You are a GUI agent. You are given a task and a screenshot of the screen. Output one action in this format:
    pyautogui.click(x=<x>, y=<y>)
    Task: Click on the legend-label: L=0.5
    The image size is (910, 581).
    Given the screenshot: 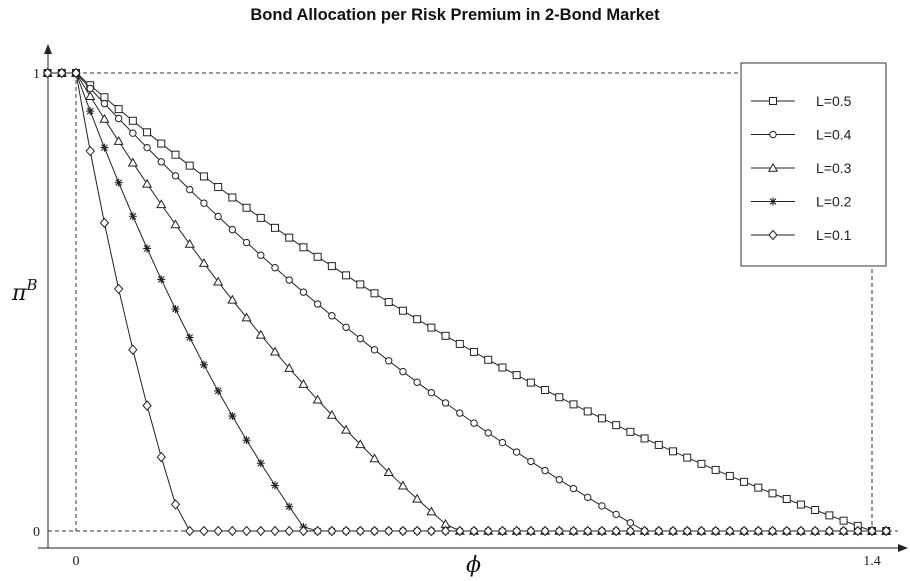 What is the action you would take?
    pyautogui.click(x=834, y=101)
    